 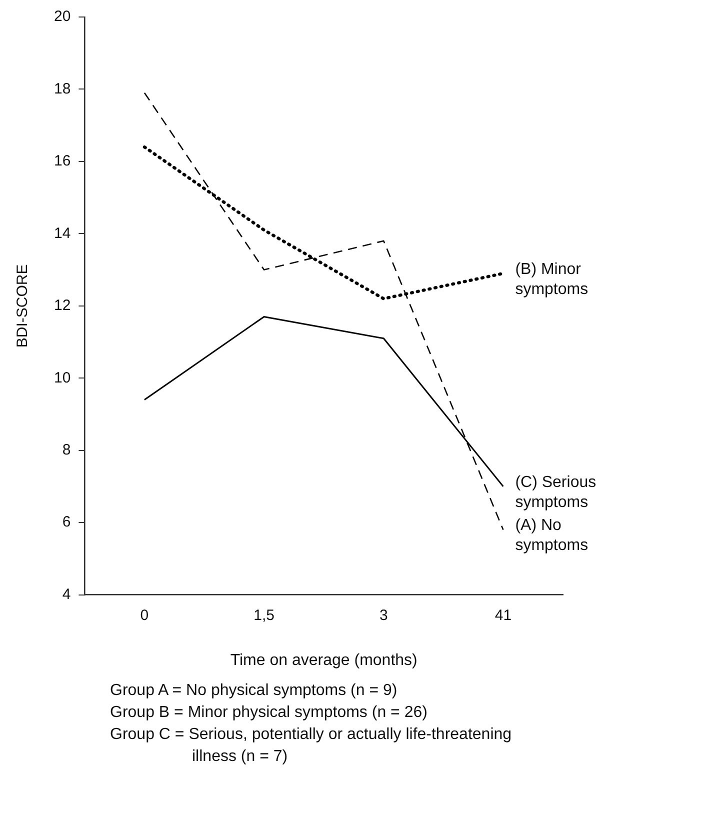 I want to click on y-tick-label: 16, so click(x=62, y=161).